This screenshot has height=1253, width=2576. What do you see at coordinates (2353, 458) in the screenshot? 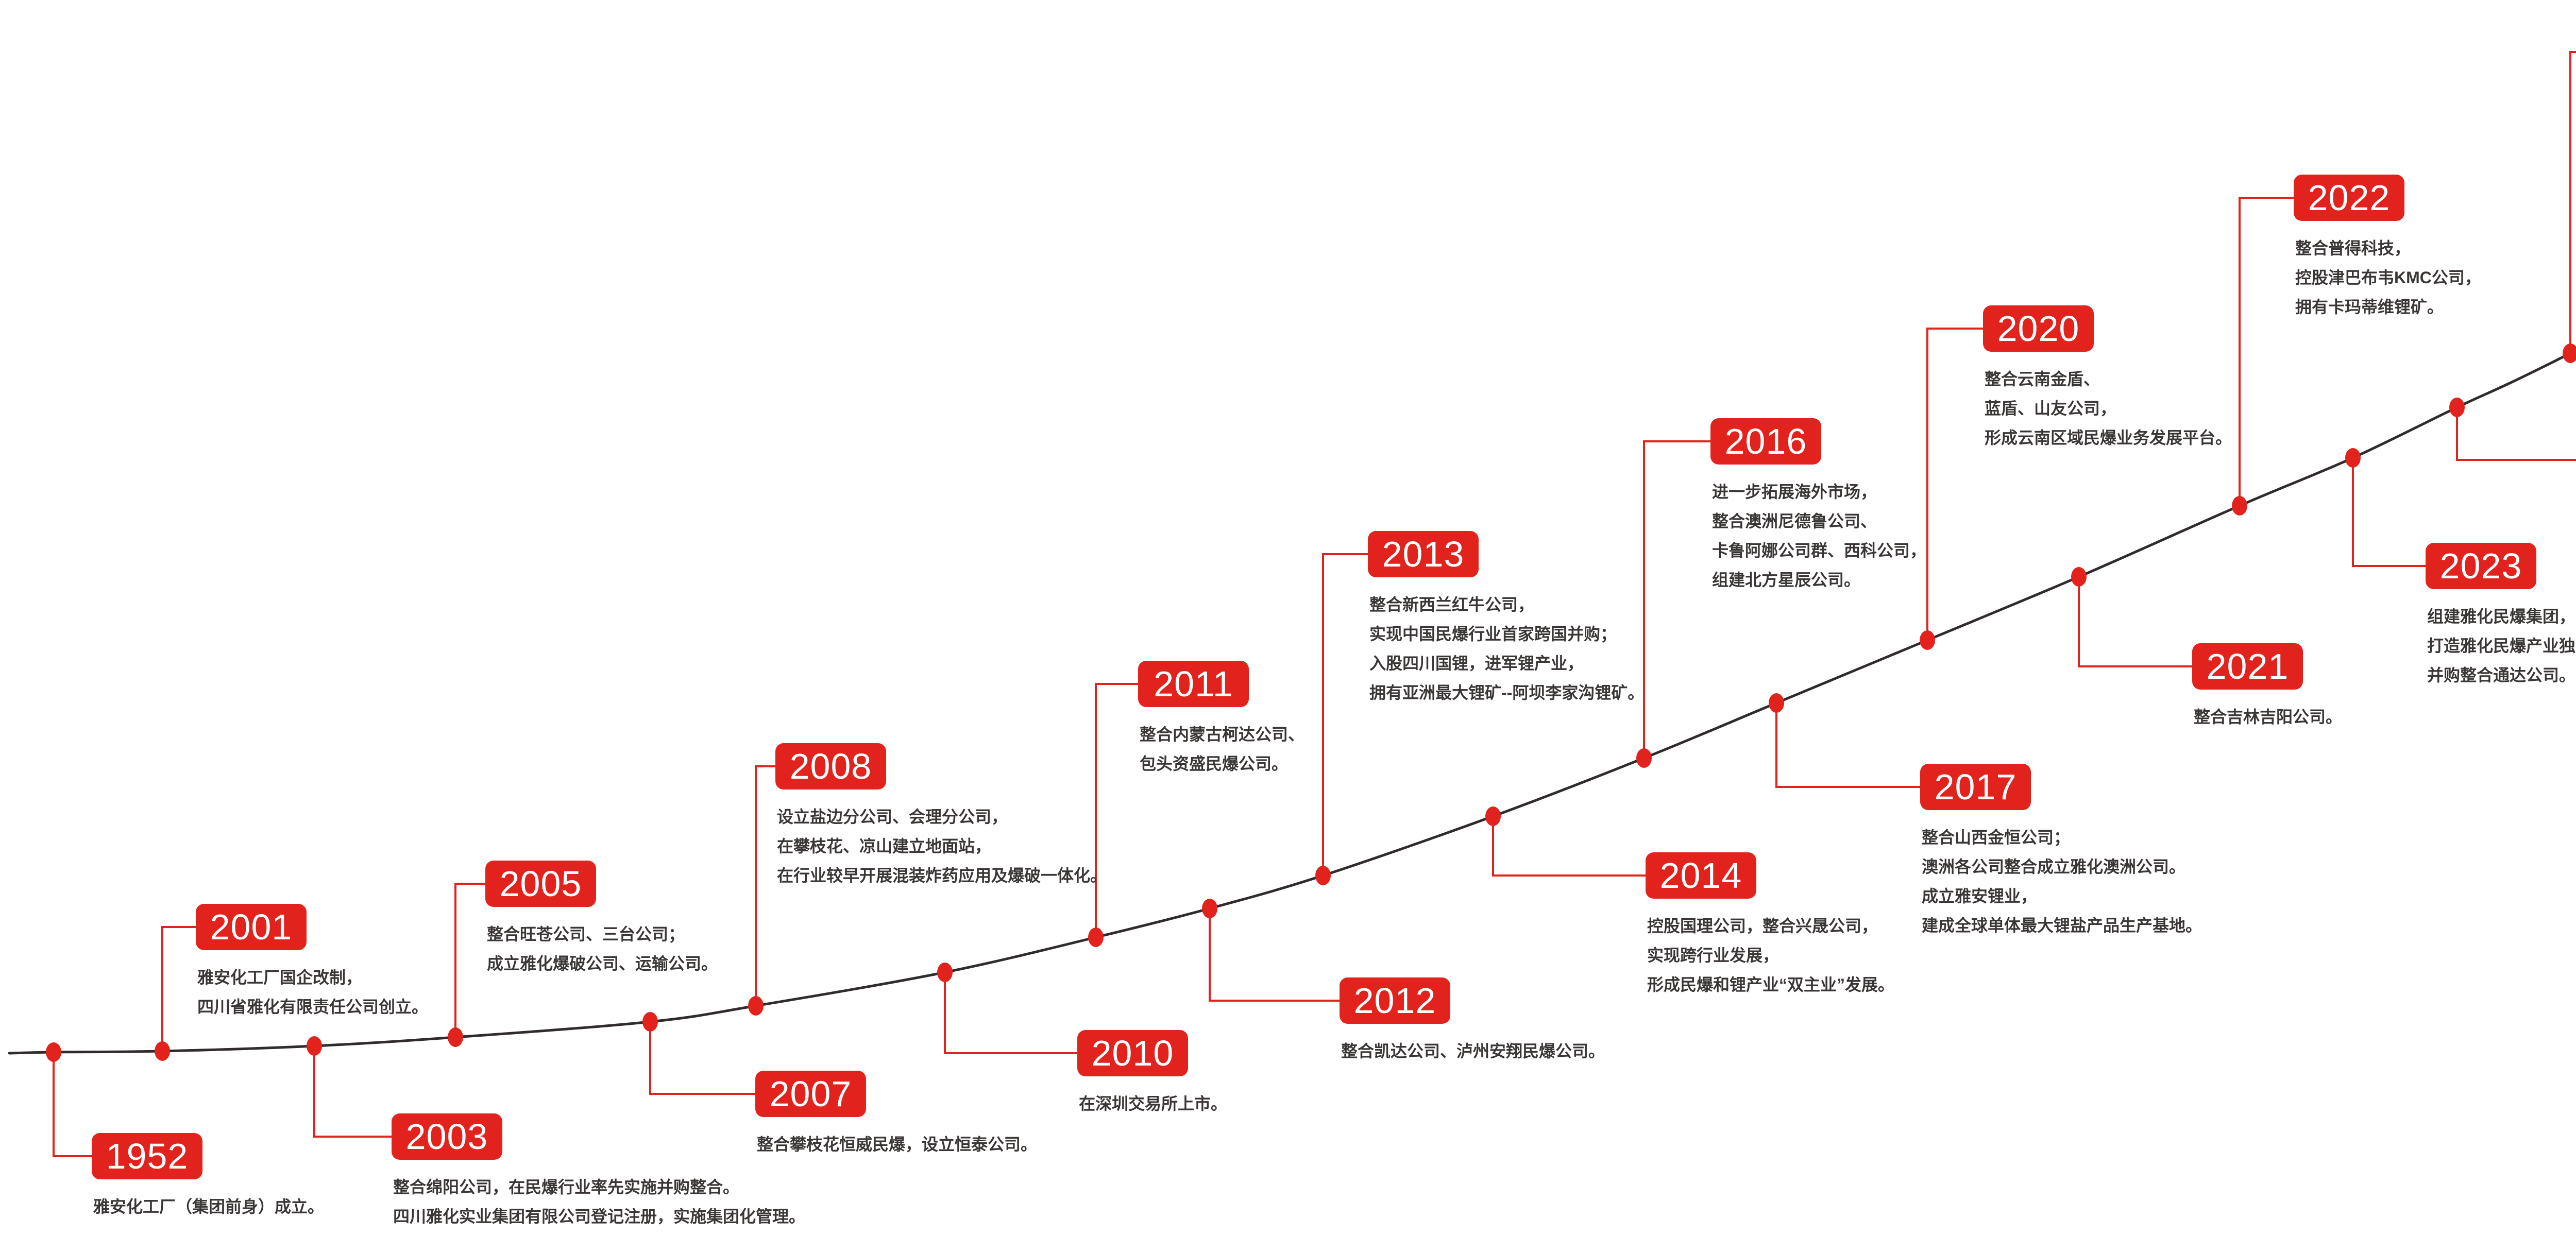
I see `timeline-dot-2023` at bounding box center [2353, 458].